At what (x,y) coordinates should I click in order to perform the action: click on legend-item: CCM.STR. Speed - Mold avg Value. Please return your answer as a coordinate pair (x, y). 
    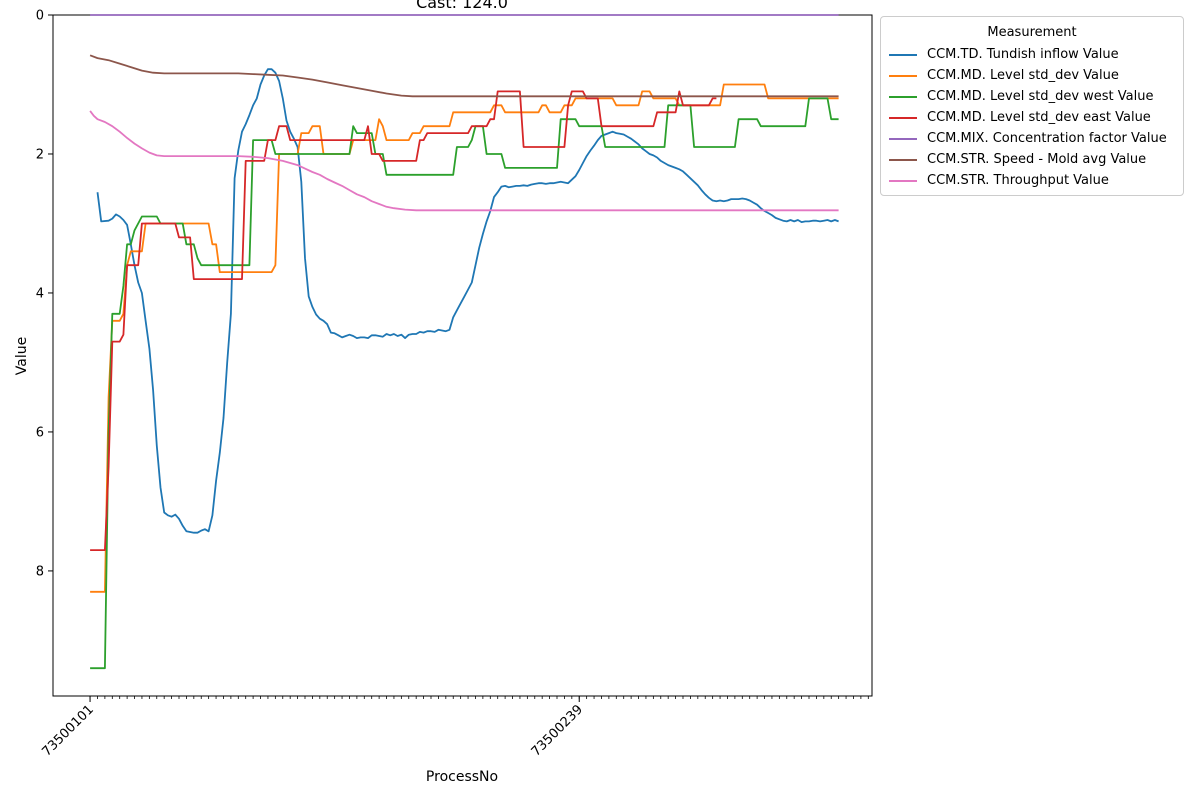
    Looking at the image, I should click on (1032, 159).